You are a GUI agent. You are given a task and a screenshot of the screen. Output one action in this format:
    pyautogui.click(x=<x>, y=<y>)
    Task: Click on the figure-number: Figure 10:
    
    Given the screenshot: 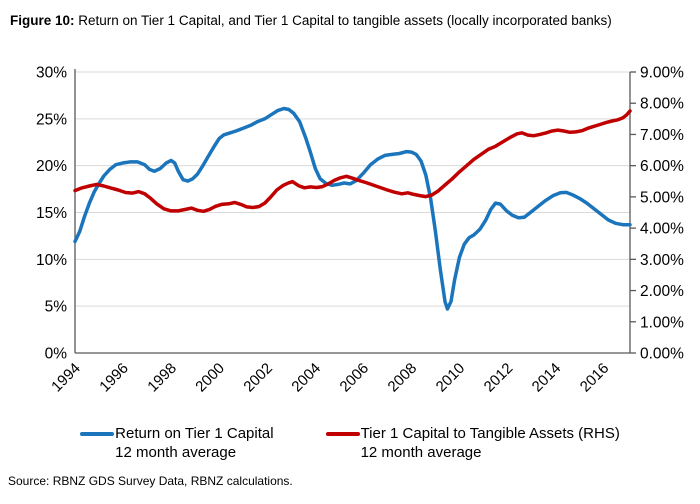 What is the action you would take?
    pyautogui.click(x=42, y=20)
    